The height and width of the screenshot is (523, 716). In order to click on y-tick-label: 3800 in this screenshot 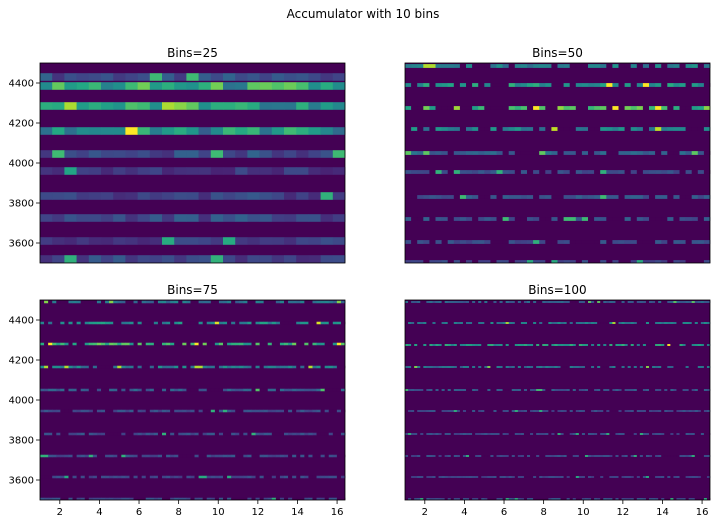, I will do `click(21, 441)`.